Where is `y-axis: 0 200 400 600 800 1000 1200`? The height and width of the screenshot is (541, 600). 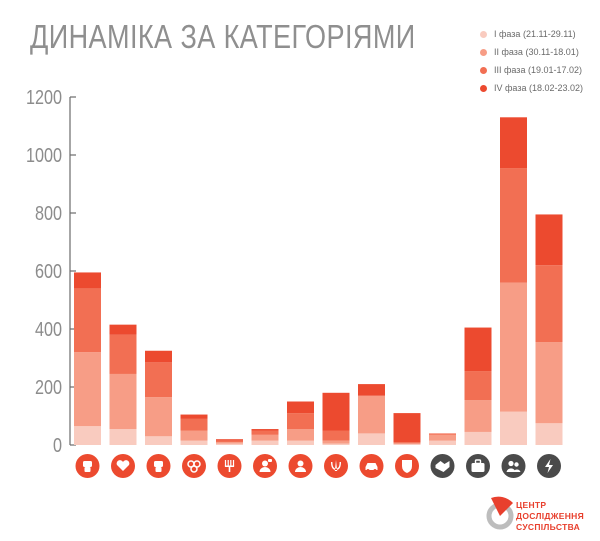
y-axis: 0 200 400 600 800 1000 1200 is located at coordinates (51, 272).